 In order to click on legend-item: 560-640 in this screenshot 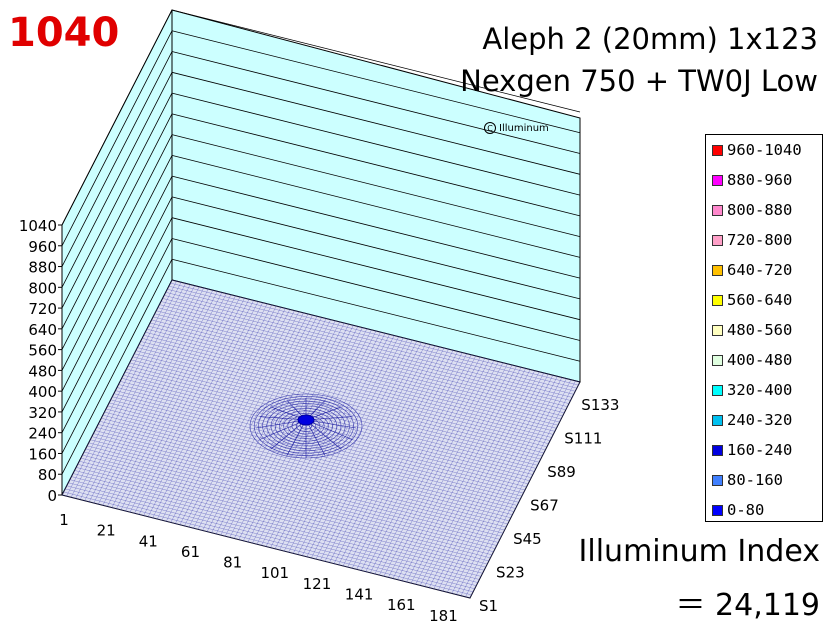, I will do `click(752, 300)`.